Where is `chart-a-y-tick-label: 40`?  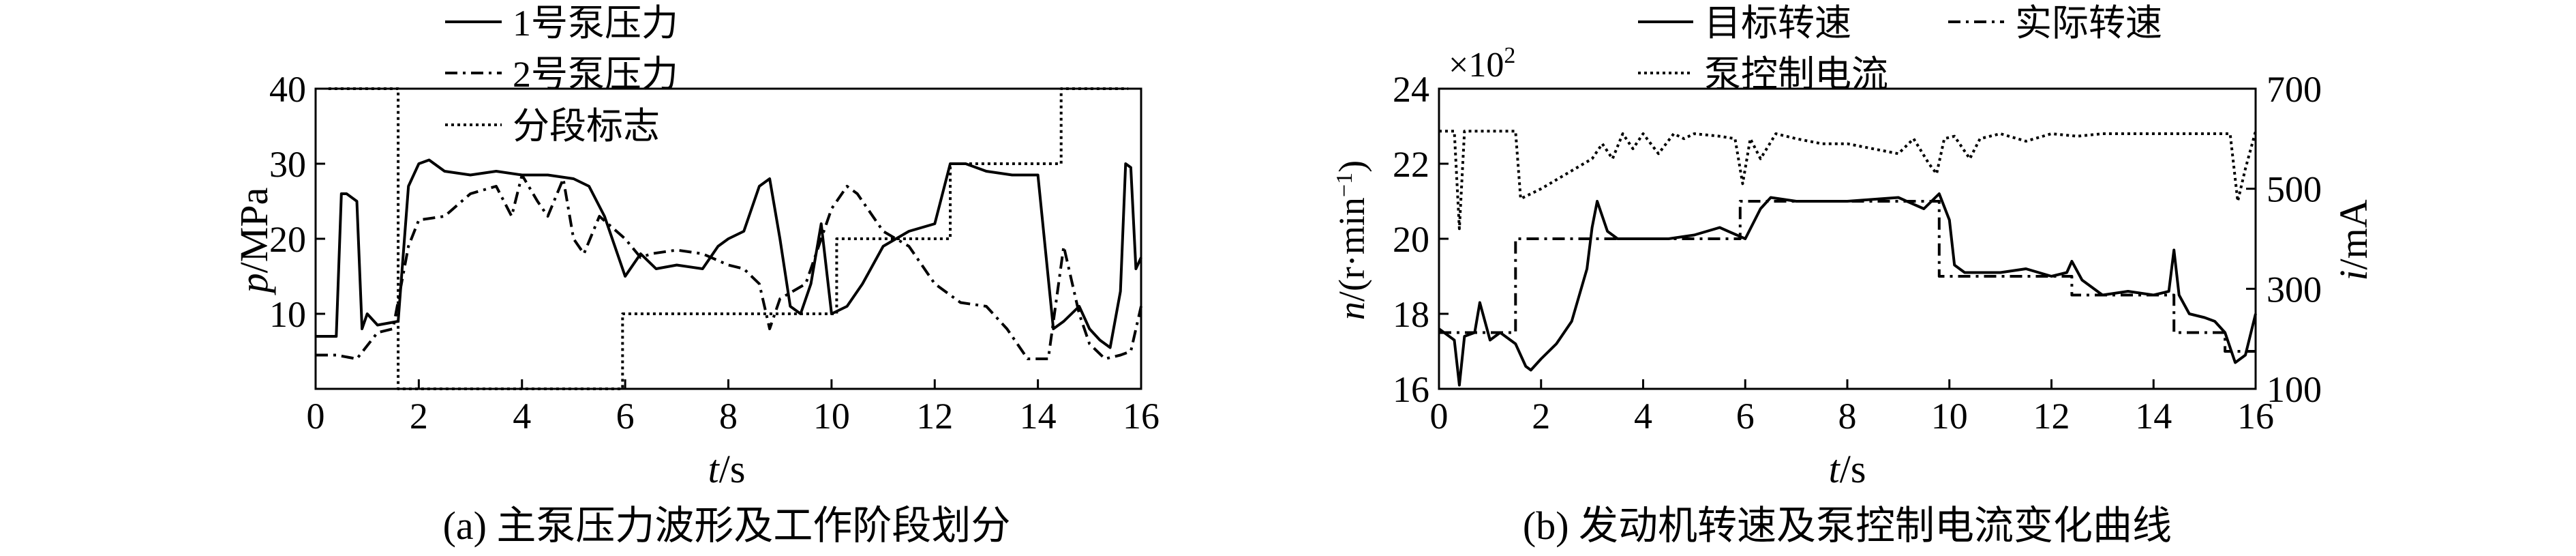
chart-a-y-tick-label: 40 is located at coordinates (287, 89).